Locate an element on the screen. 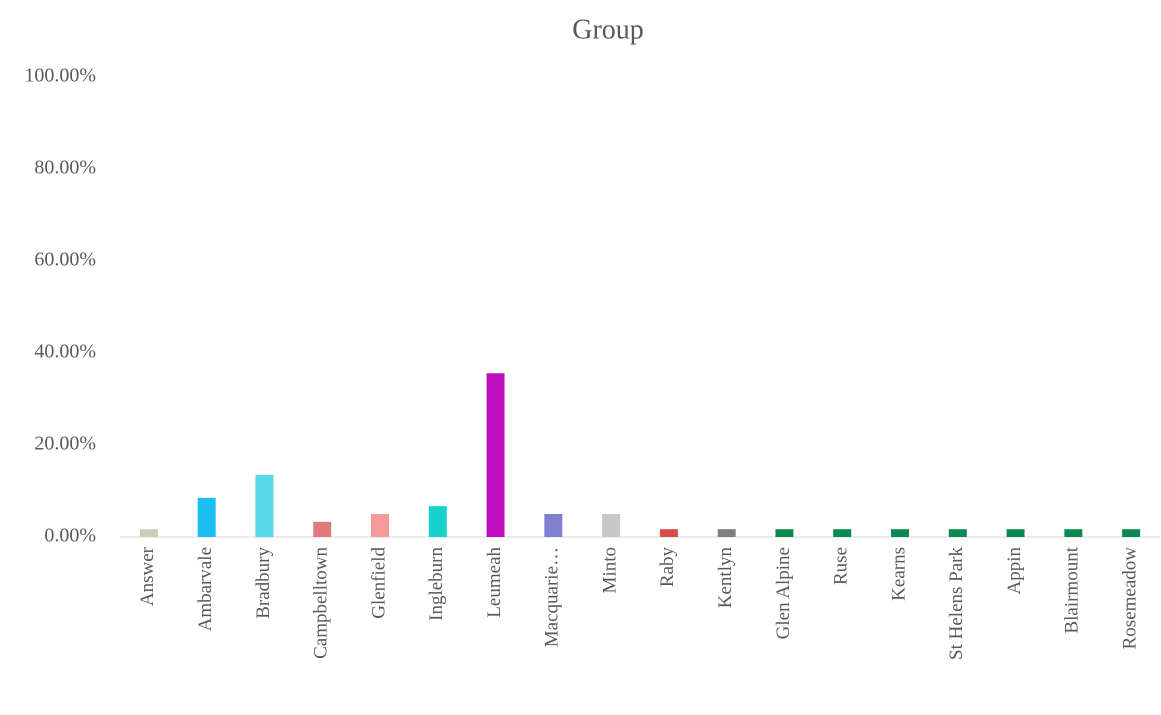 The width and height of the screenshot is (1161, 715). x-tick-label: Ingleburn is located at coordinates (436, 584).